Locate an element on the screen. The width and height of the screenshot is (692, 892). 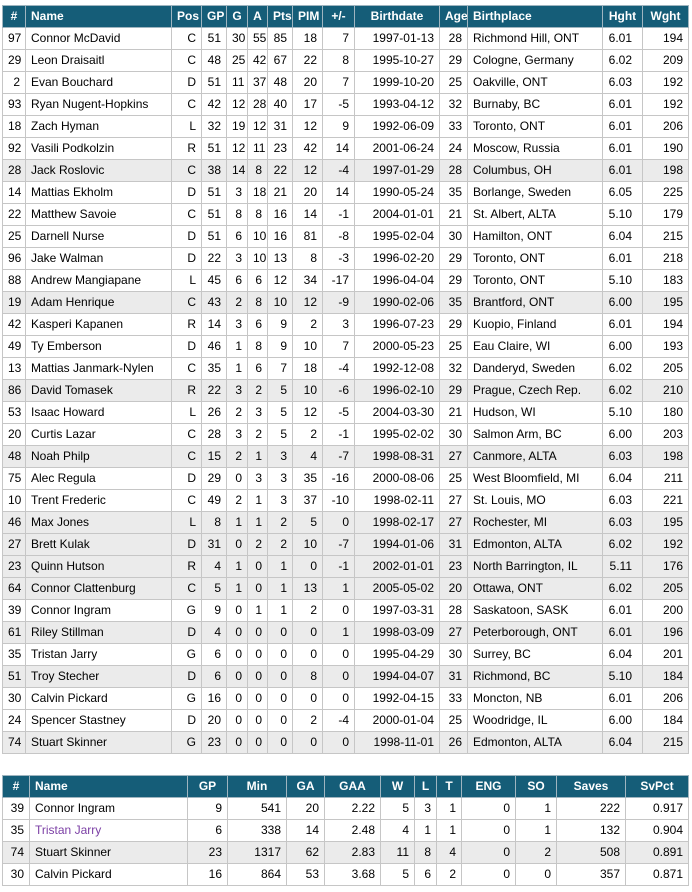
player-name-link: Connor Clattenburg is located at coordinates (98, 588).